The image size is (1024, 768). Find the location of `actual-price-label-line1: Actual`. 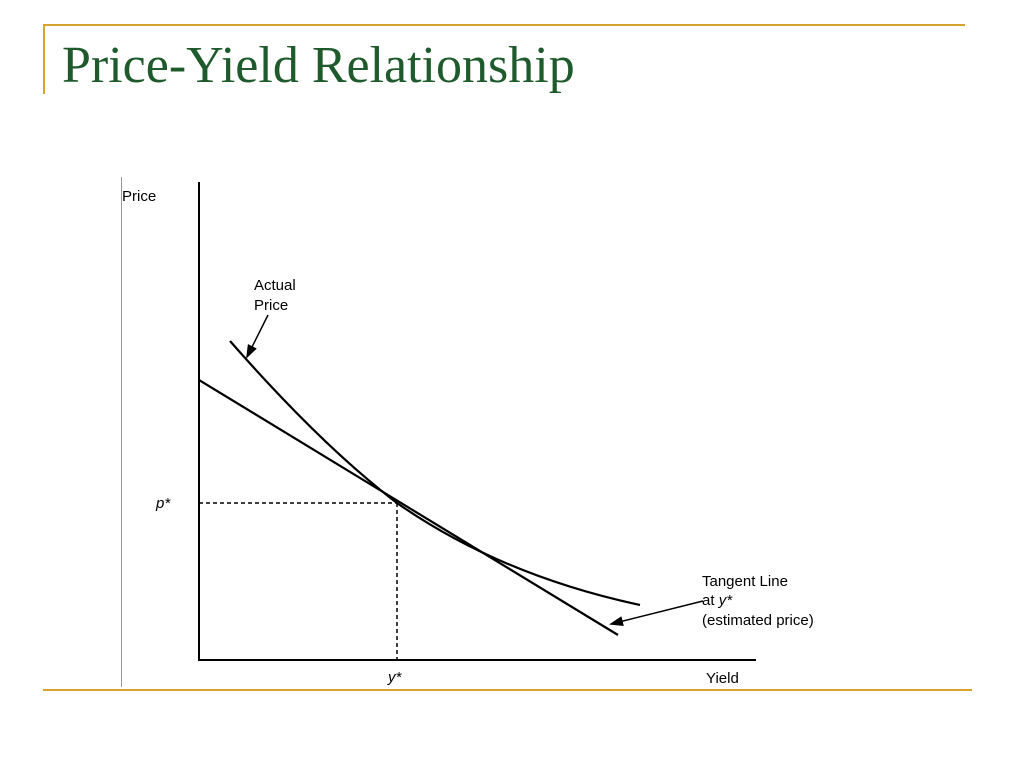

actual-price-label-line1: Actual is located at coordinates (275, 285).